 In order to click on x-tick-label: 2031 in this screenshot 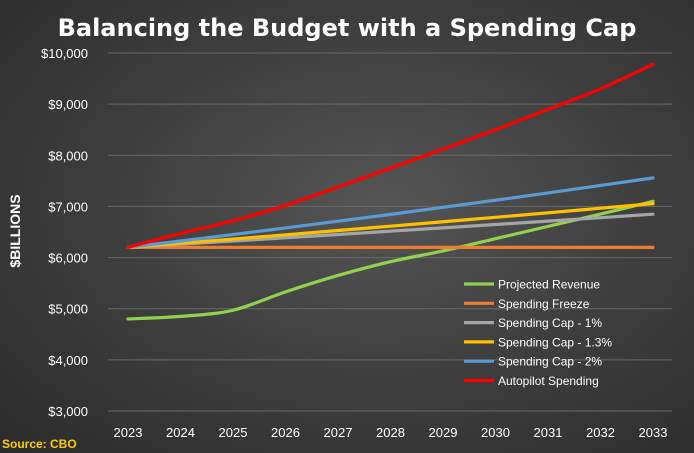, I will do `click(548, 432)`.